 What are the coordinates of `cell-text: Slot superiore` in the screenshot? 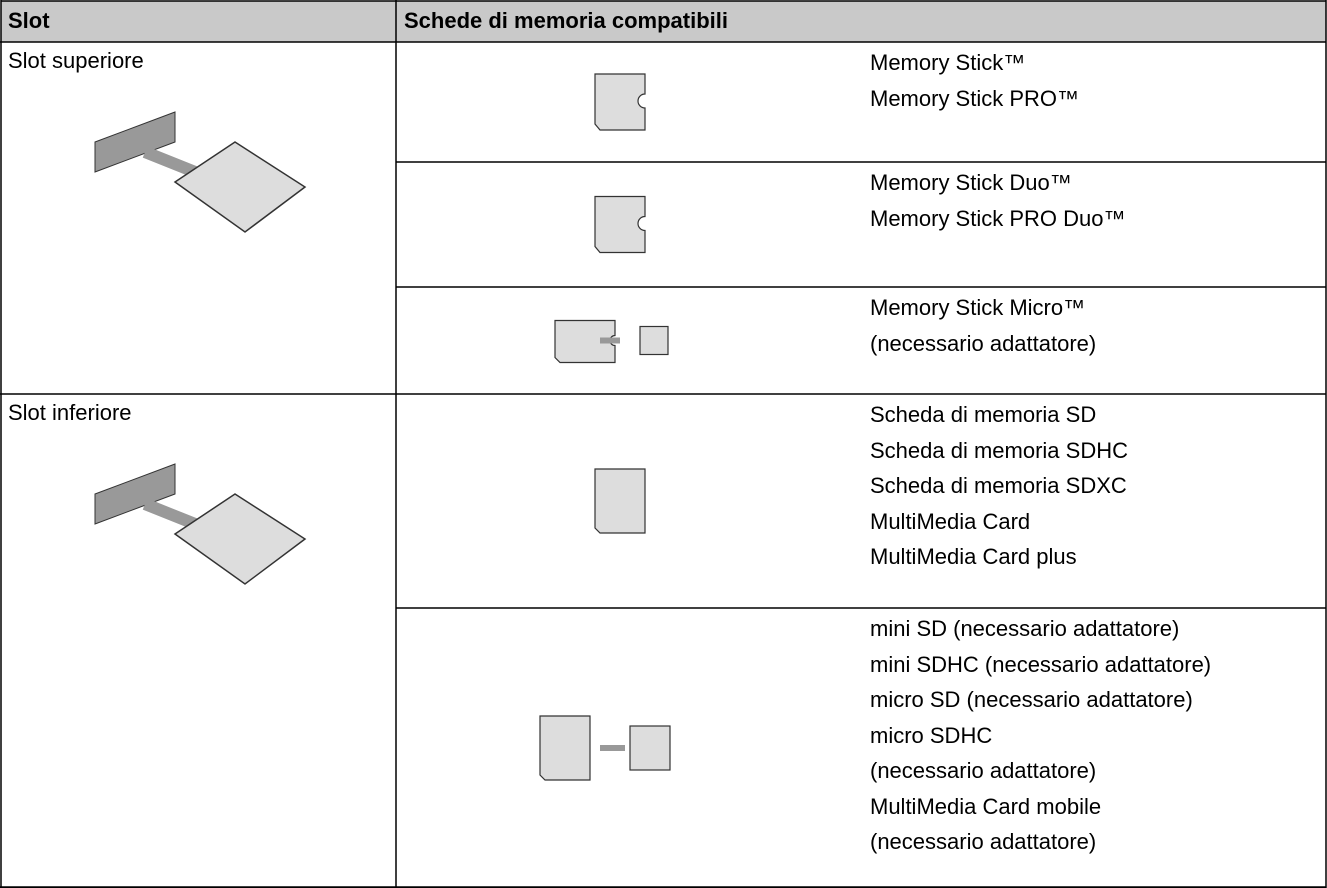 It's located at (76, 60).